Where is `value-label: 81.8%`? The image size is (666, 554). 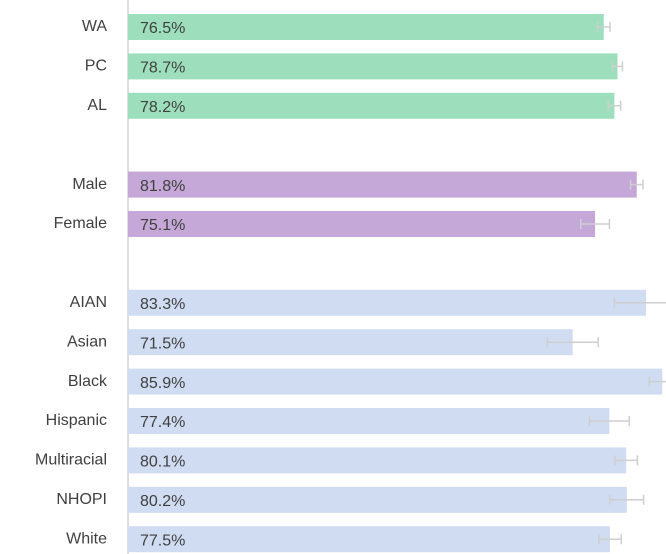 value-label: 81.8% is located at coordinates (162, 186).